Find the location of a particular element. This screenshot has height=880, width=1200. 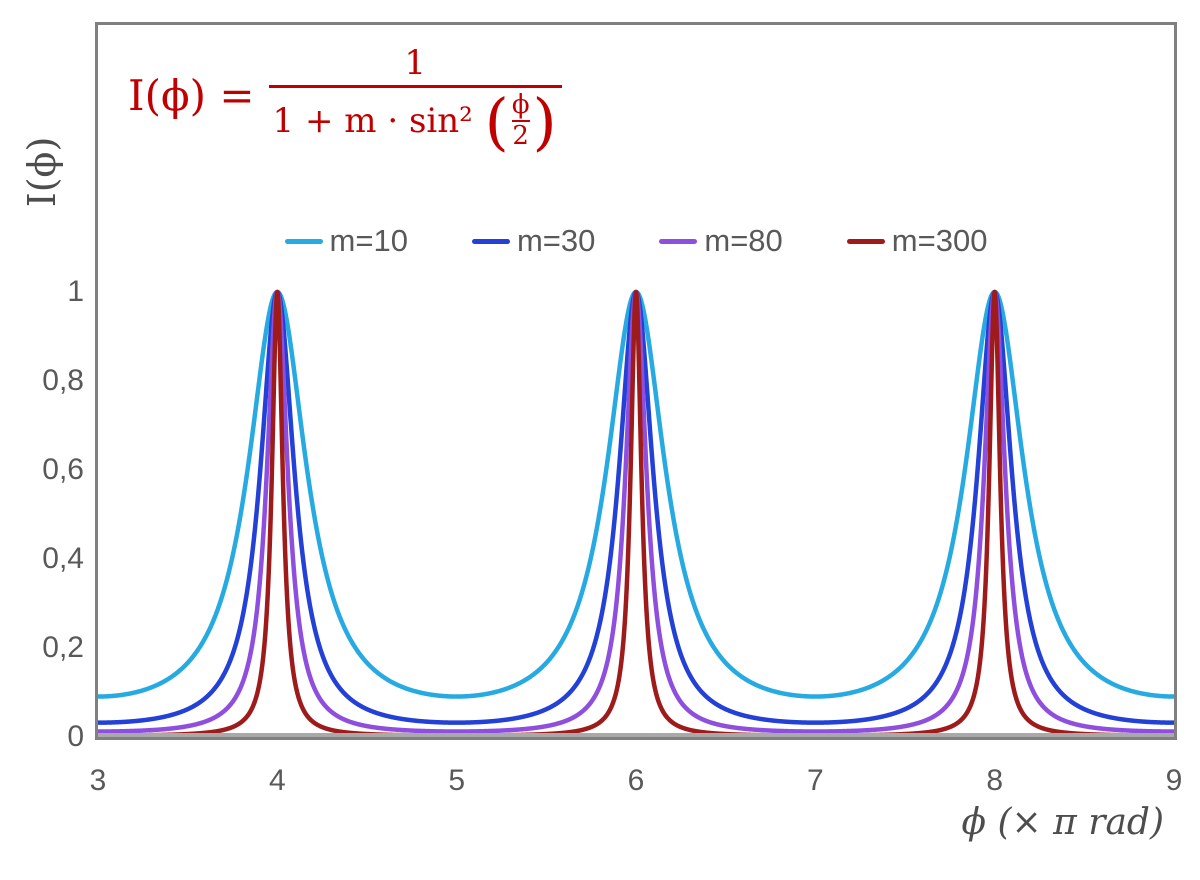

formula-denominator: 1 + m · sin² ( ϕ 2 ) is located at coordinates (415, 121).